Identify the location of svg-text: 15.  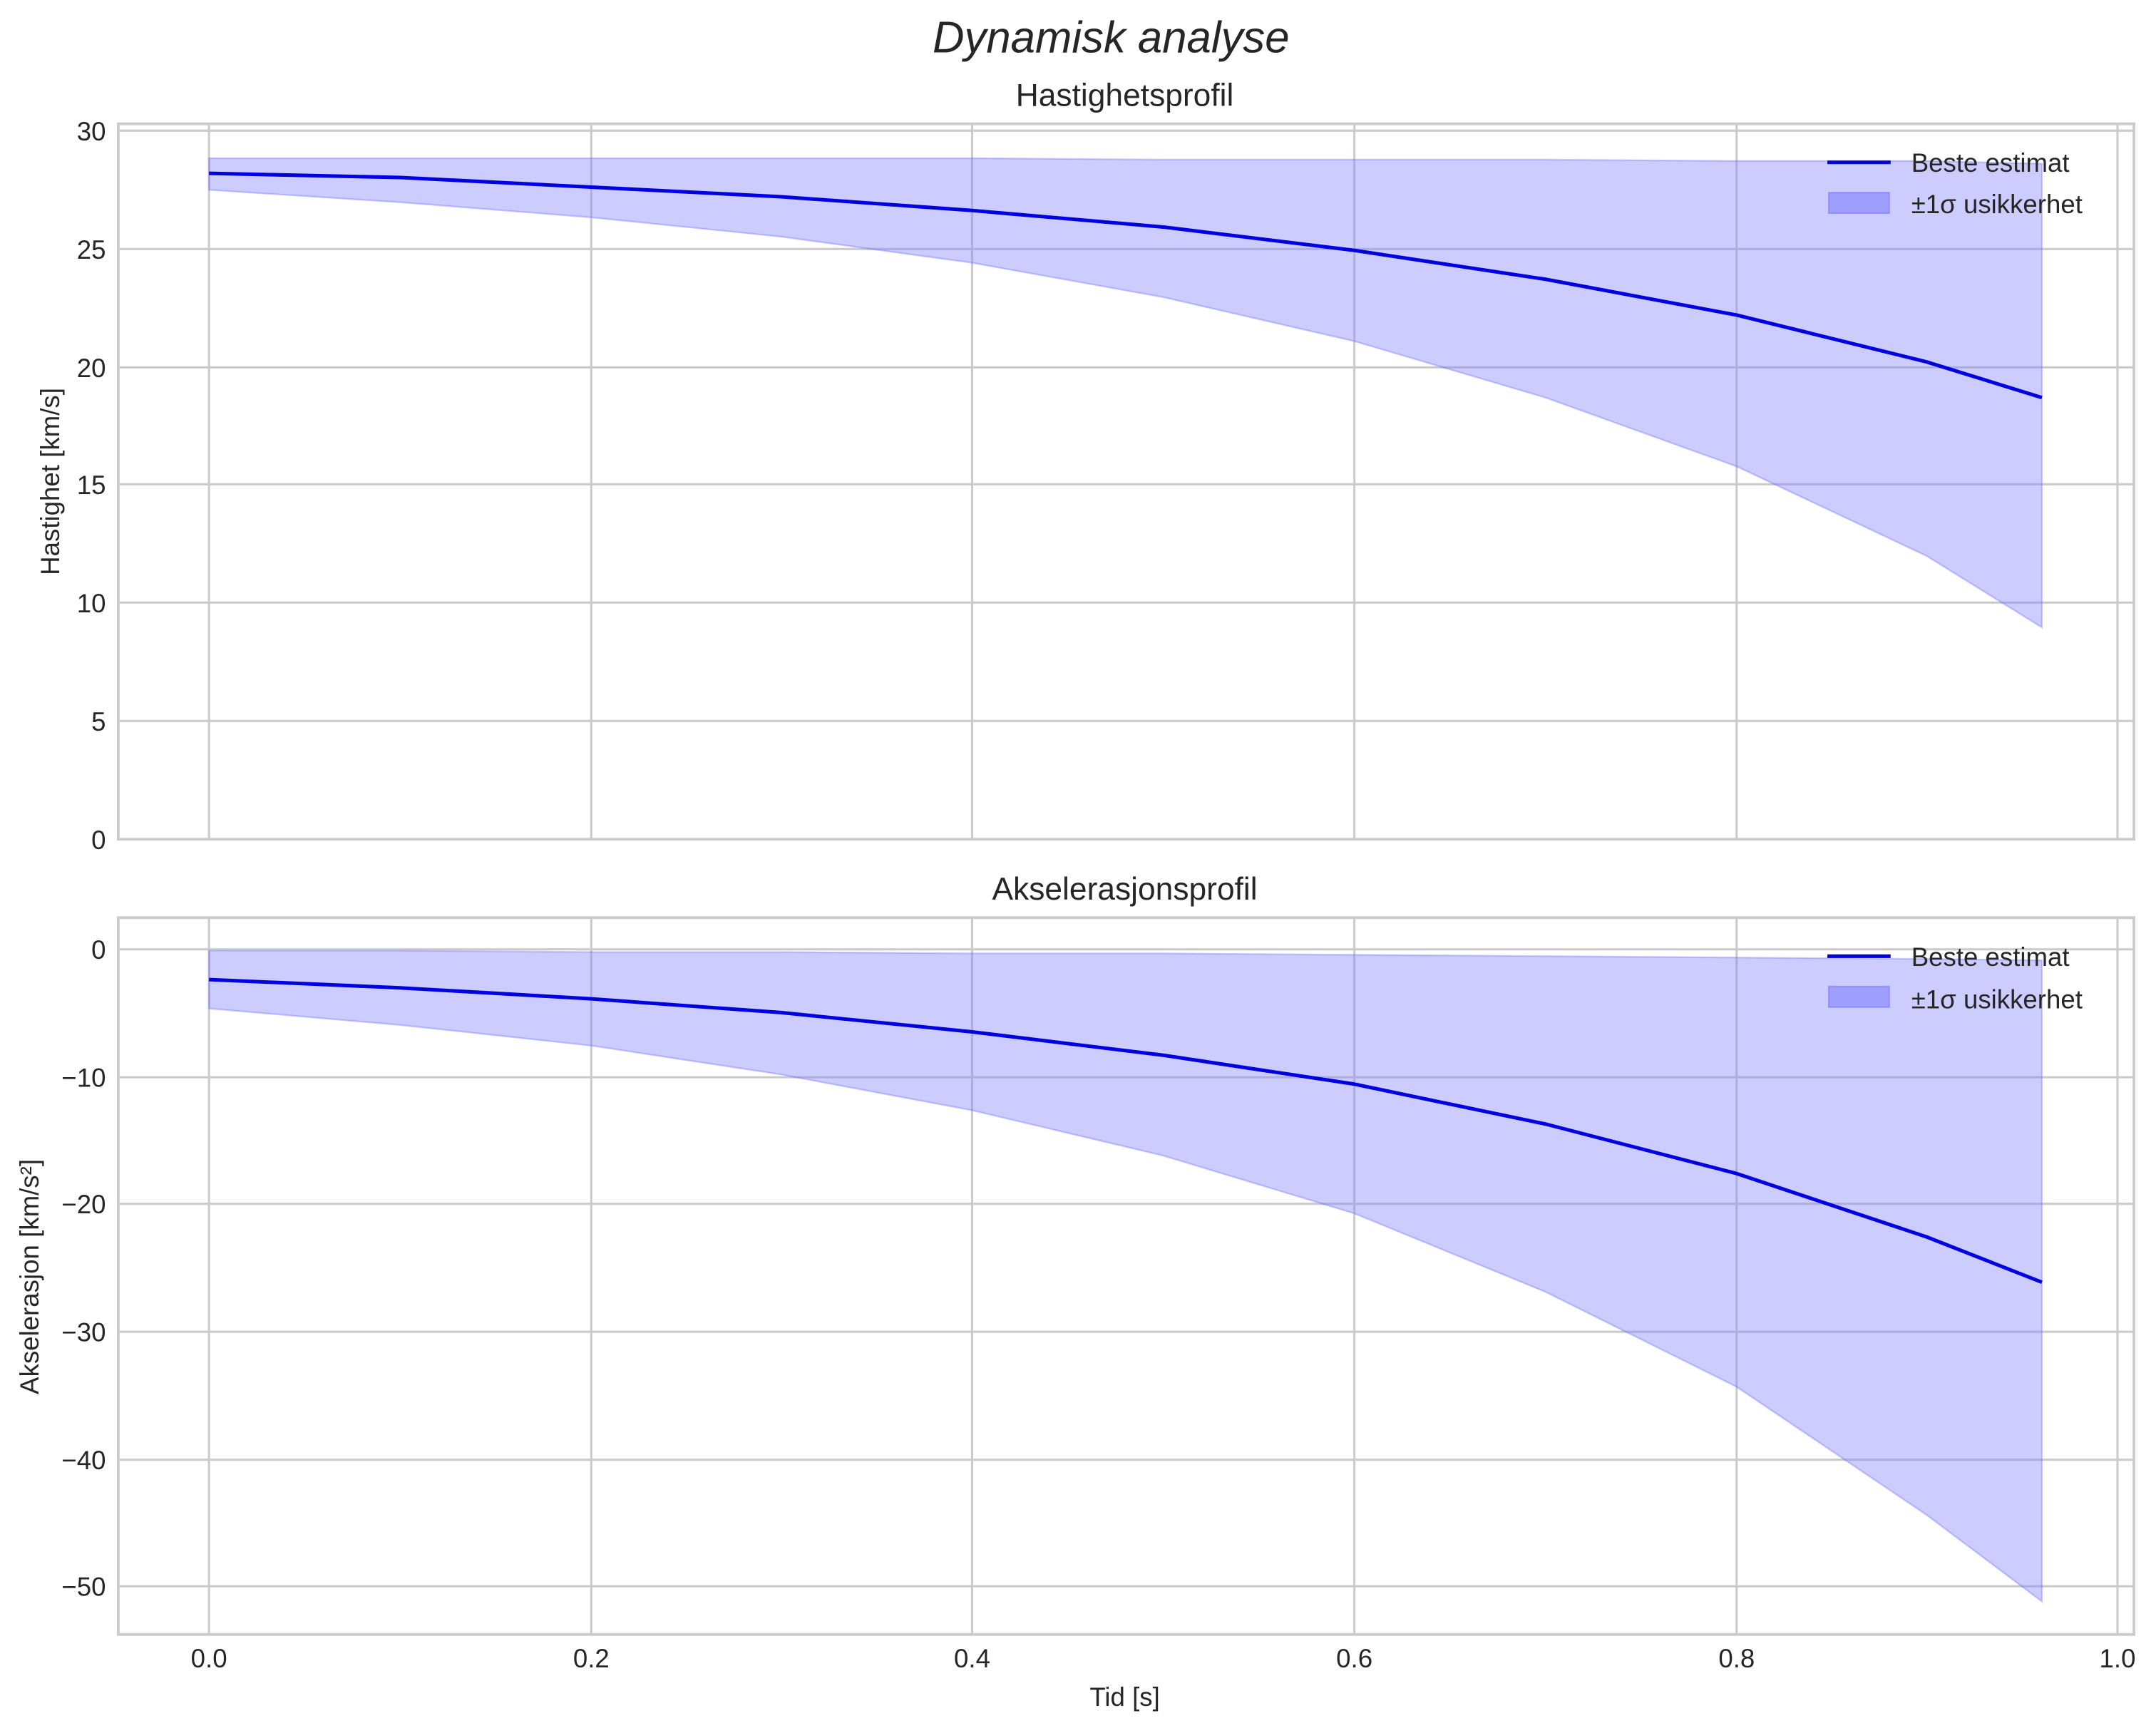
(91, 485).